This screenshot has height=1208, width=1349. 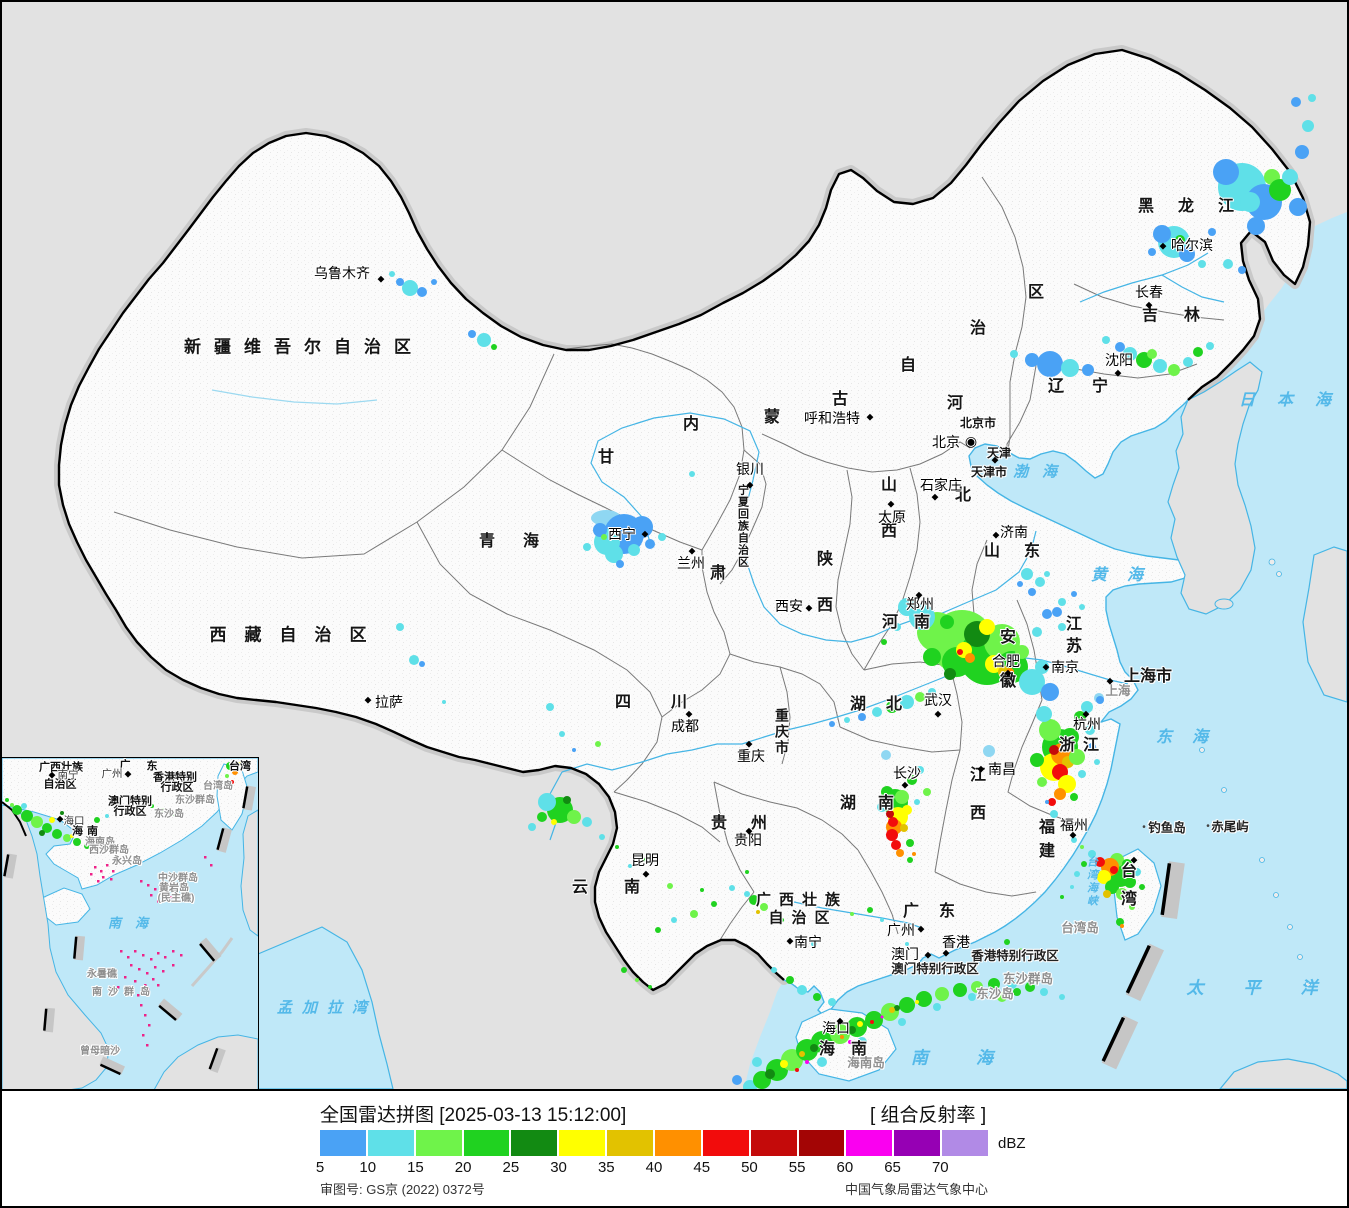 What do you see at coordinates (368, 1167) in the screenshot?
I see `tick-10: 10` at bounding box center [368, 1167].